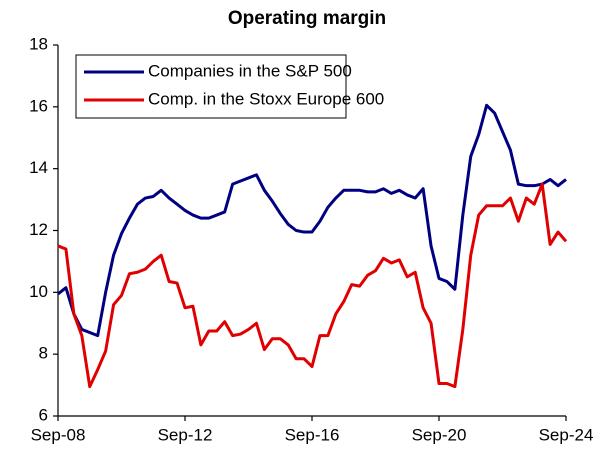 This screenshot has width=607, height=459. I want to click on legend-label: Comp. in the Stoxx Europe 600, so click(266, 98).